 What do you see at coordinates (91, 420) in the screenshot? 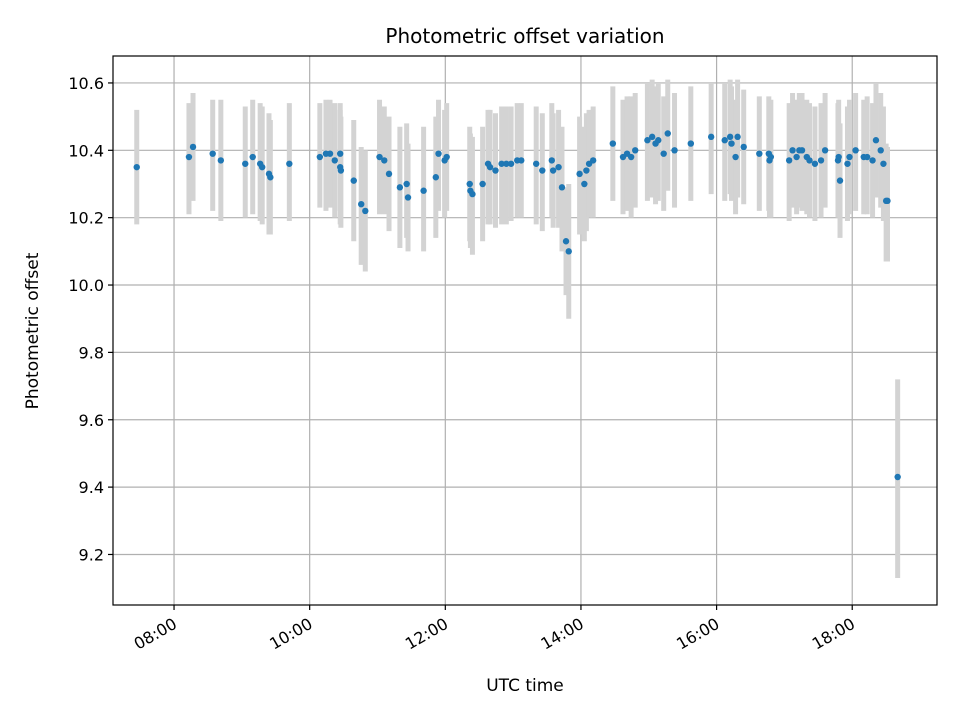
I see `y-tick-label: 9.6` at bounding box center [91, 420].